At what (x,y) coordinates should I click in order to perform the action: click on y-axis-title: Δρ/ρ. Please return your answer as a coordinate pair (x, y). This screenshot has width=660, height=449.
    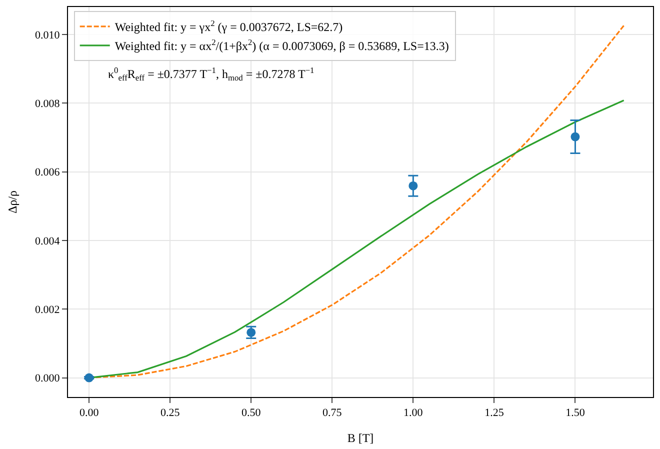
    Looking at the image, I should click on (12, 202).